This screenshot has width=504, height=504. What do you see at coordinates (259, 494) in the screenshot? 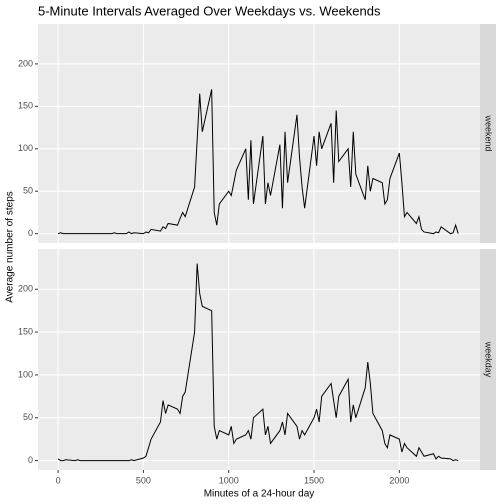
I see `x-axis-title: Minutes of a 24-hour day` at bounding box center [259, 494].